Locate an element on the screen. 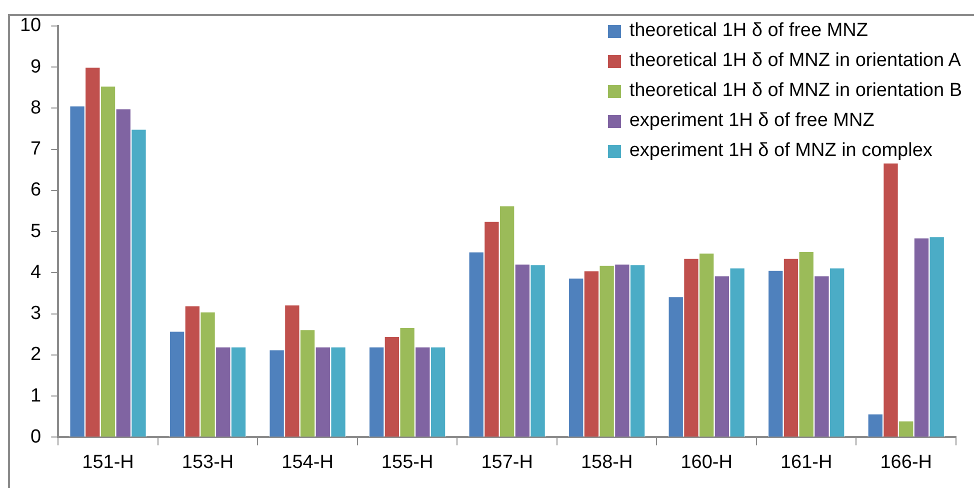  y-tick-label: 1 is located at coordinates (36, 395).